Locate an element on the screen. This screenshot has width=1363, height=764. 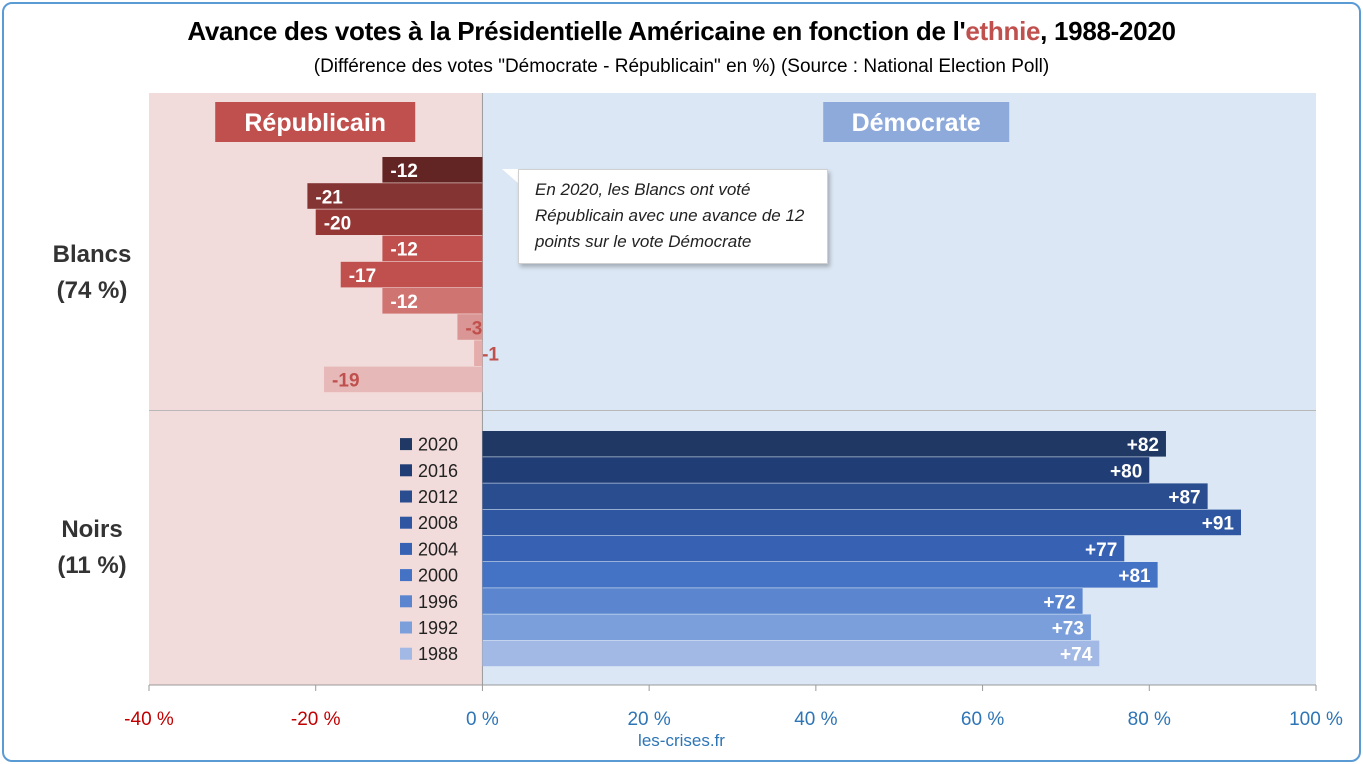
republican-badge is located at coordinates (315, 122).